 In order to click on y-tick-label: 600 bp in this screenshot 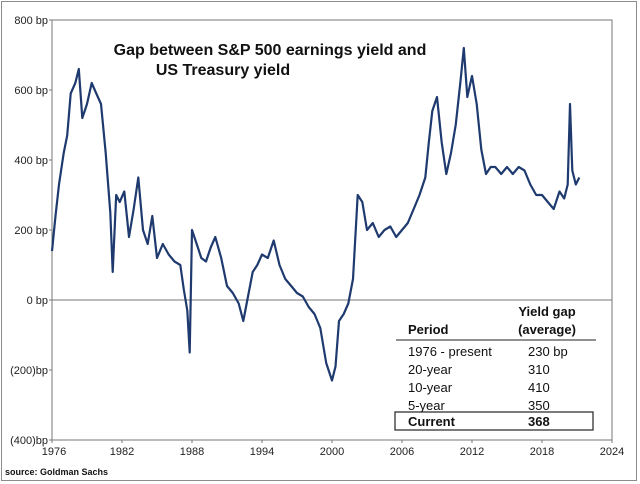, I will do `click(31, 91)`.